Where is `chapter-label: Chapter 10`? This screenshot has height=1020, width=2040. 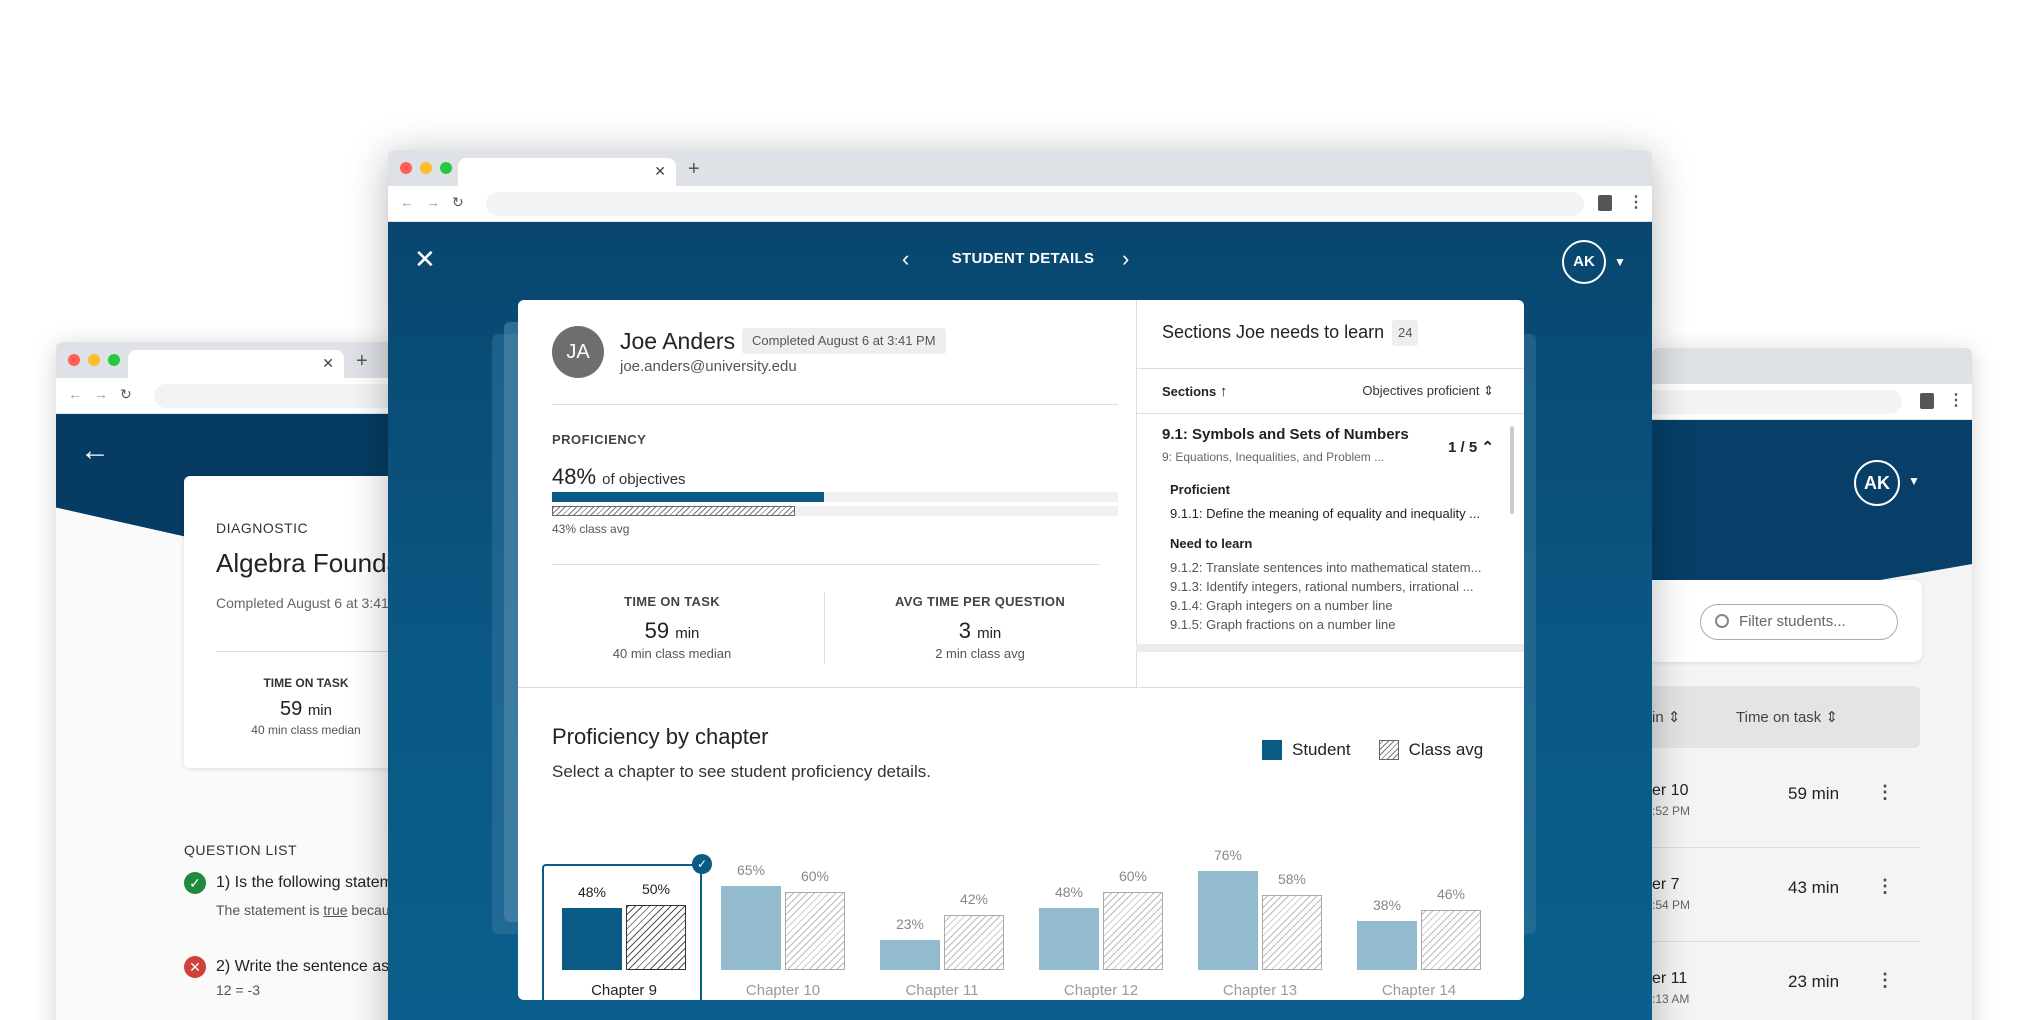 chapter-label: Chapter 10 is located at coordinates (783, 990).